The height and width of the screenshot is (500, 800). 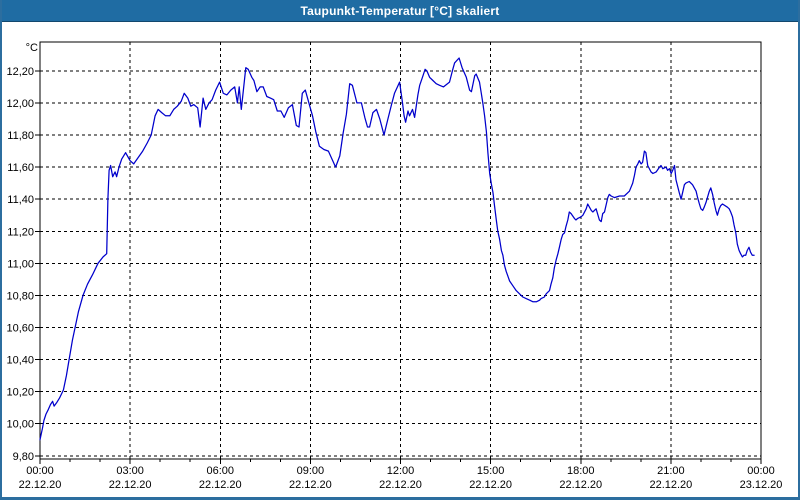 I want to click on y-tick-label: 10,00, so click(x=20, y=425).